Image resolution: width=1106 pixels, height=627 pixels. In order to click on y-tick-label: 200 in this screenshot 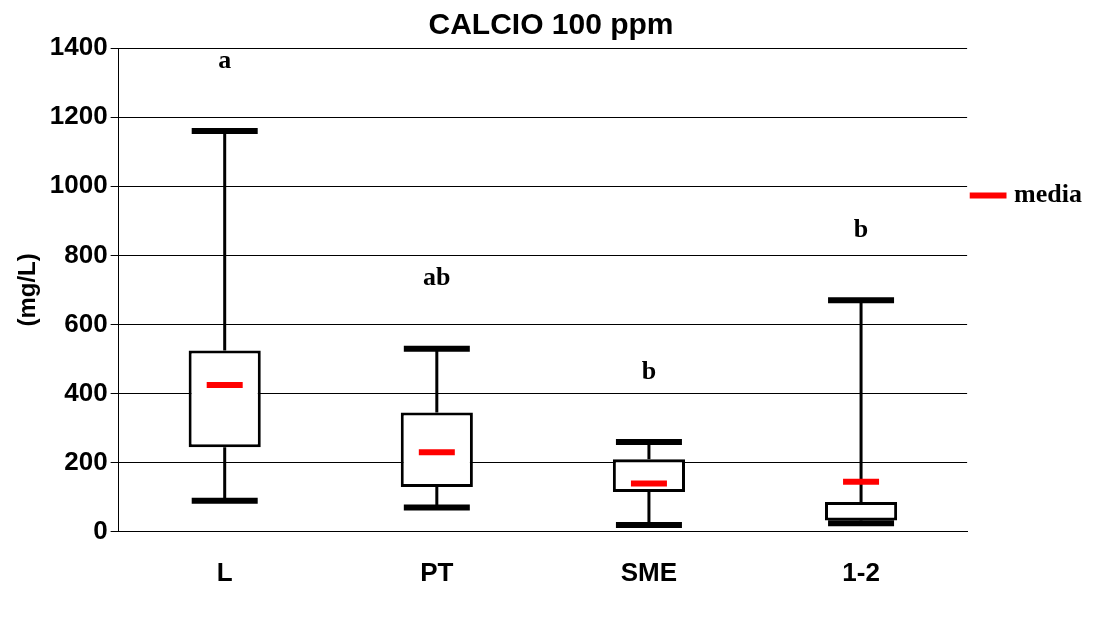, I will do `click(86, 460)`.